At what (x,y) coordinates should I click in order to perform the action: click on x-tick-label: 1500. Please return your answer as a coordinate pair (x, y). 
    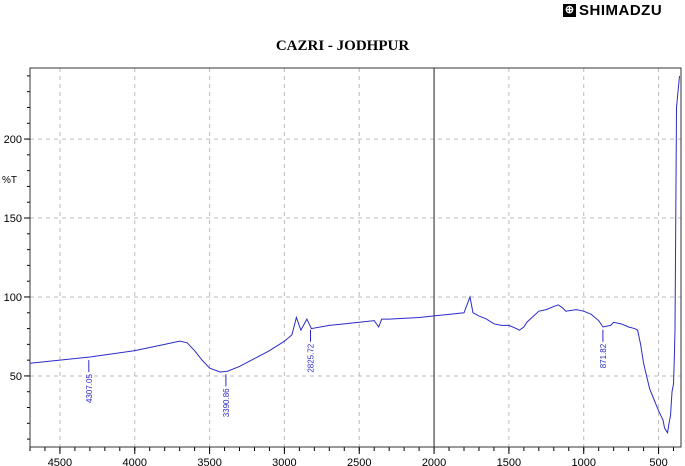
    Looking at the image, I should click on (509, 461).